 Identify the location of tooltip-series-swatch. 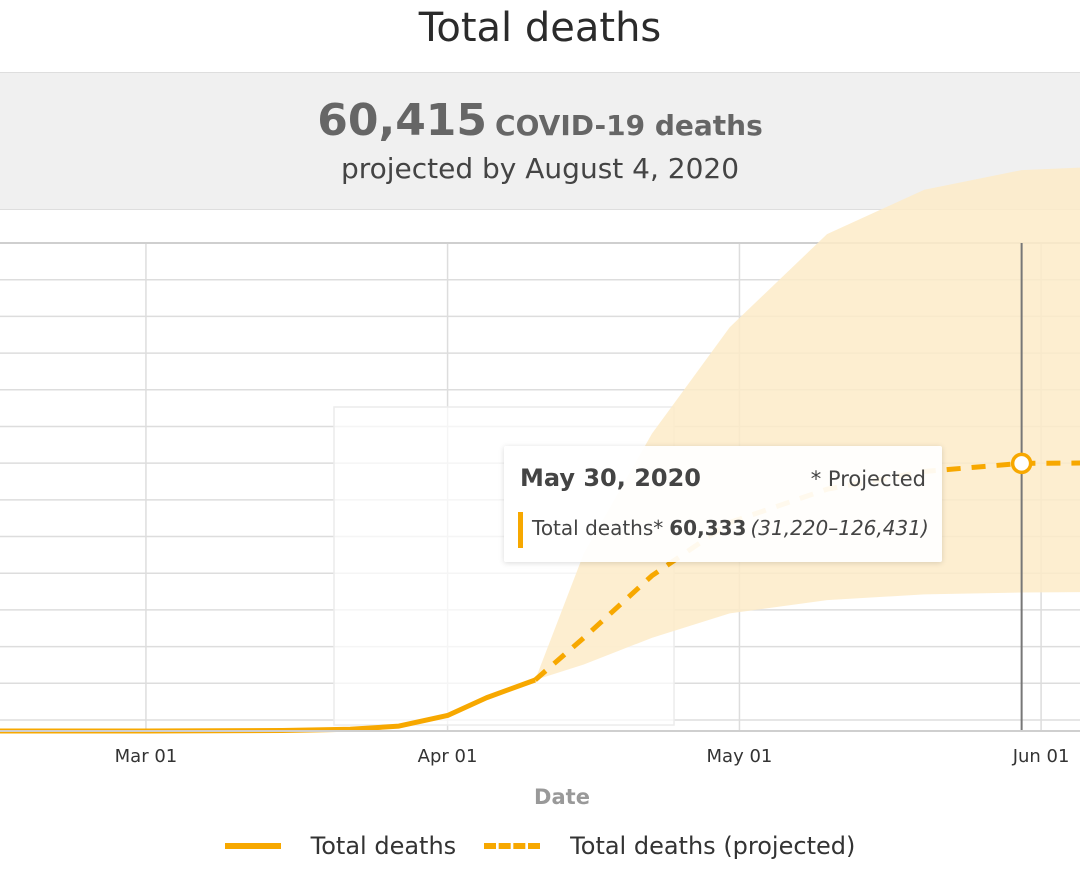
(520, 530).